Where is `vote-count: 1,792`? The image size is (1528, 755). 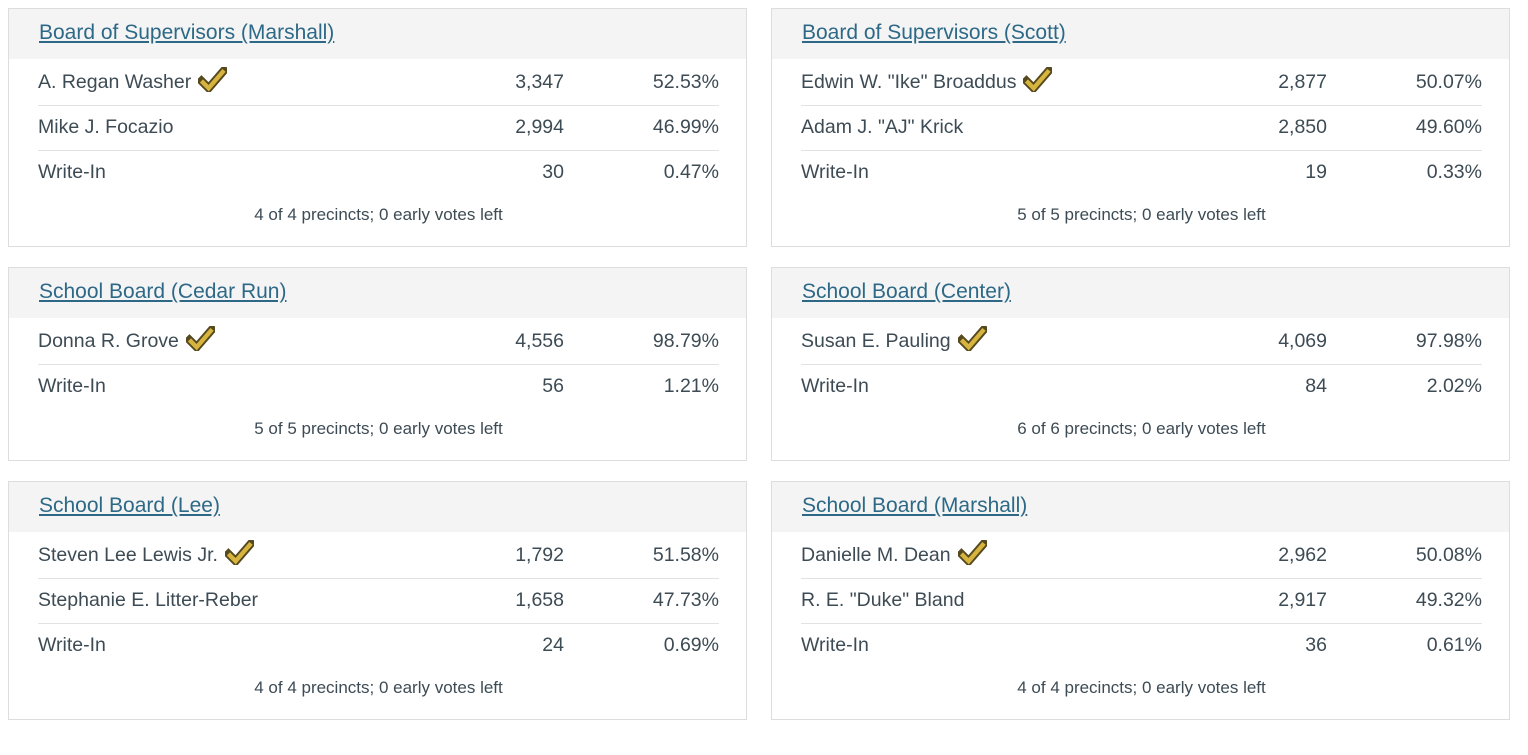
vote-count: 1,792 is located at coordinates (539, 554).